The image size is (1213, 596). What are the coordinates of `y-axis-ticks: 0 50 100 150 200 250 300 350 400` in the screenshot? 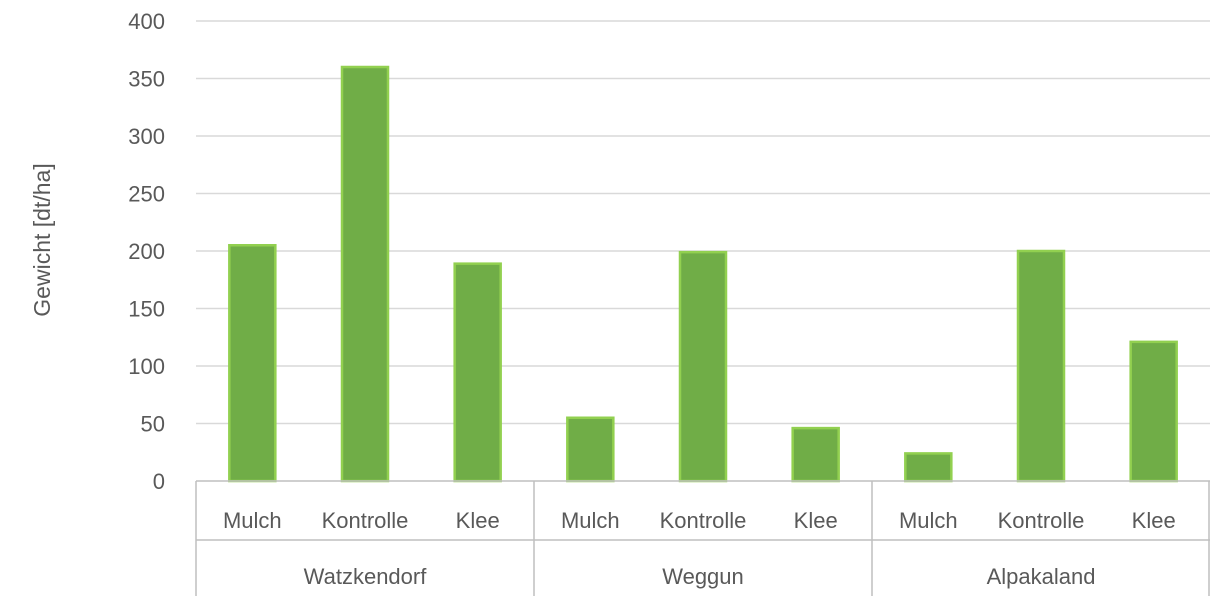 It's located at (146, 251).